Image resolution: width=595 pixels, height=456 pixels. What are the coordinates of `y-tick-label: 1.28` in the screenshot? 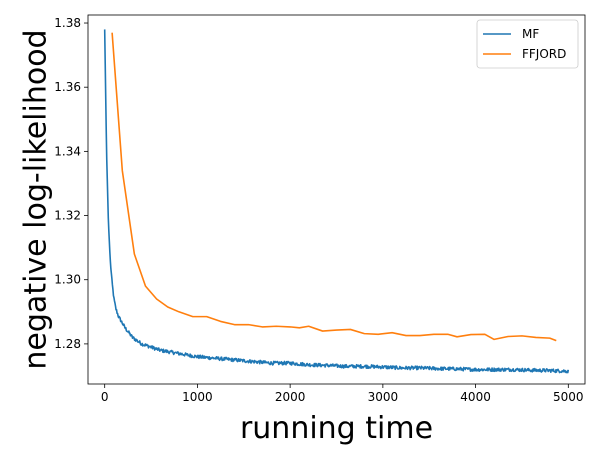 It's located at (67, 344).